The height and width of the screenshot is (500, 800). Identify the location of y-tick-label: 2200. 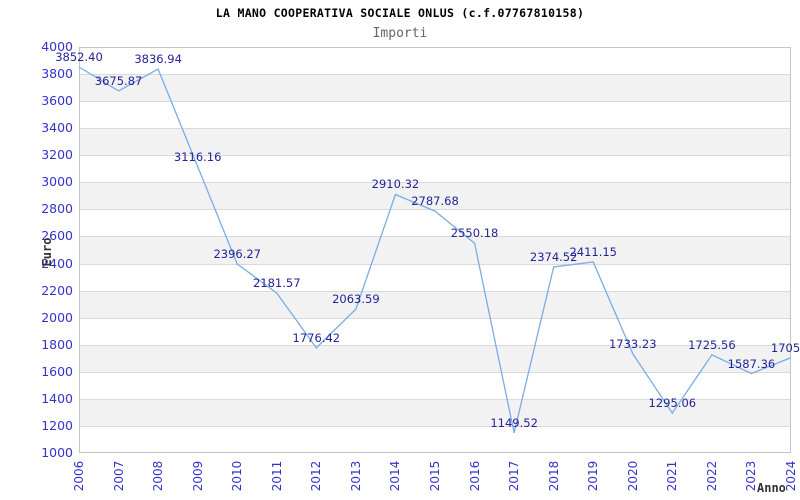
(57, 290).